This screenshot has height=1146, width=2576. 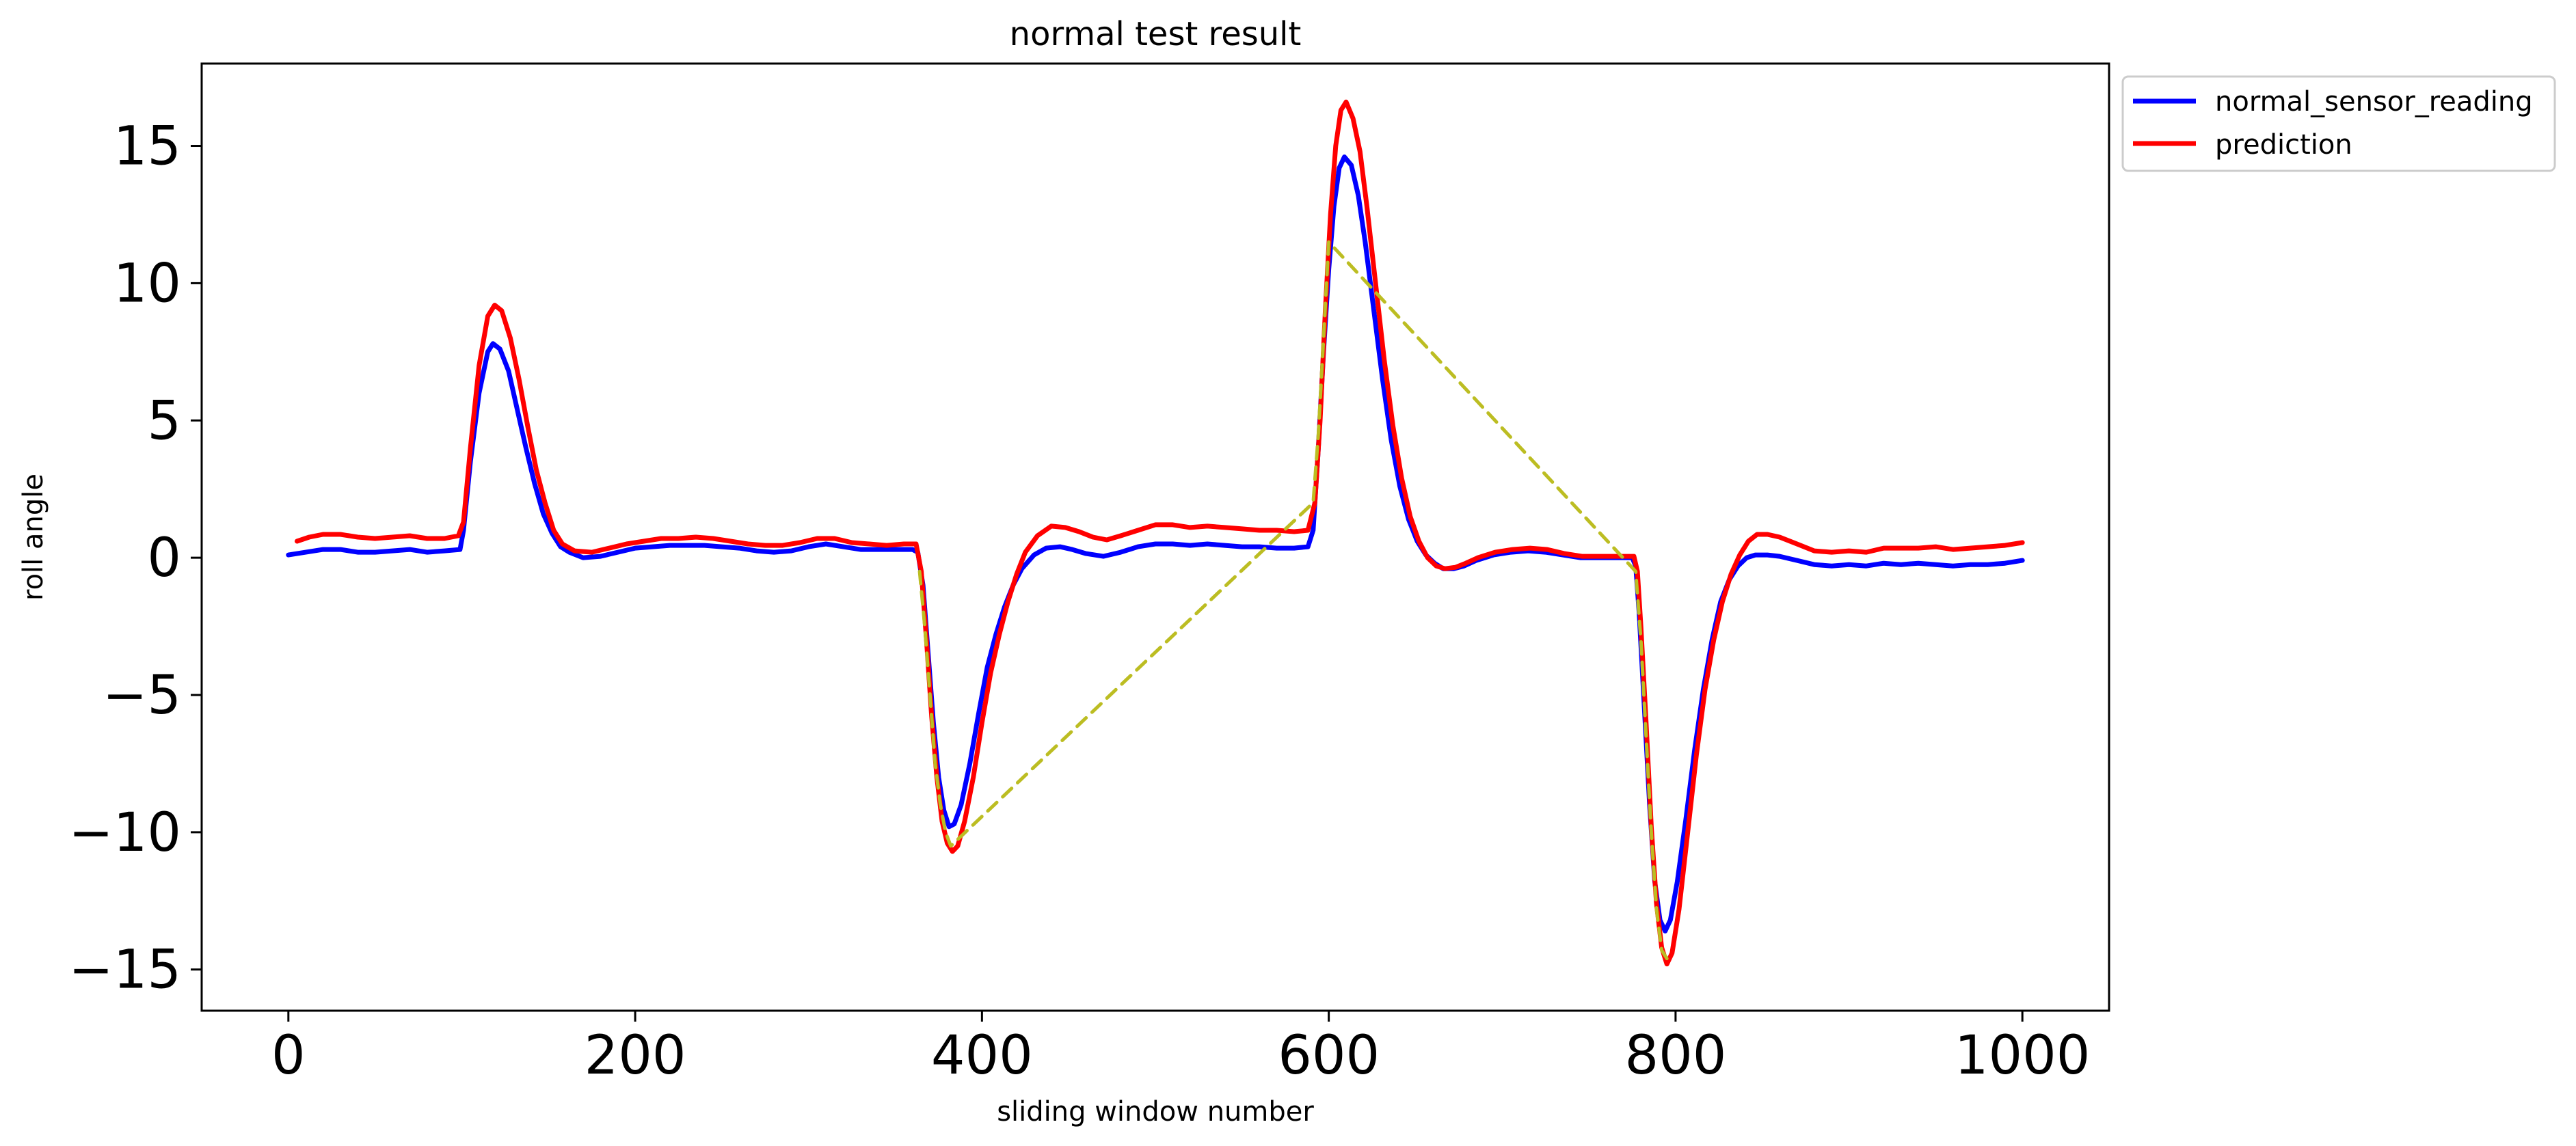 I want to click on x-tick-label: 800, so click(x=1675, y=1056).